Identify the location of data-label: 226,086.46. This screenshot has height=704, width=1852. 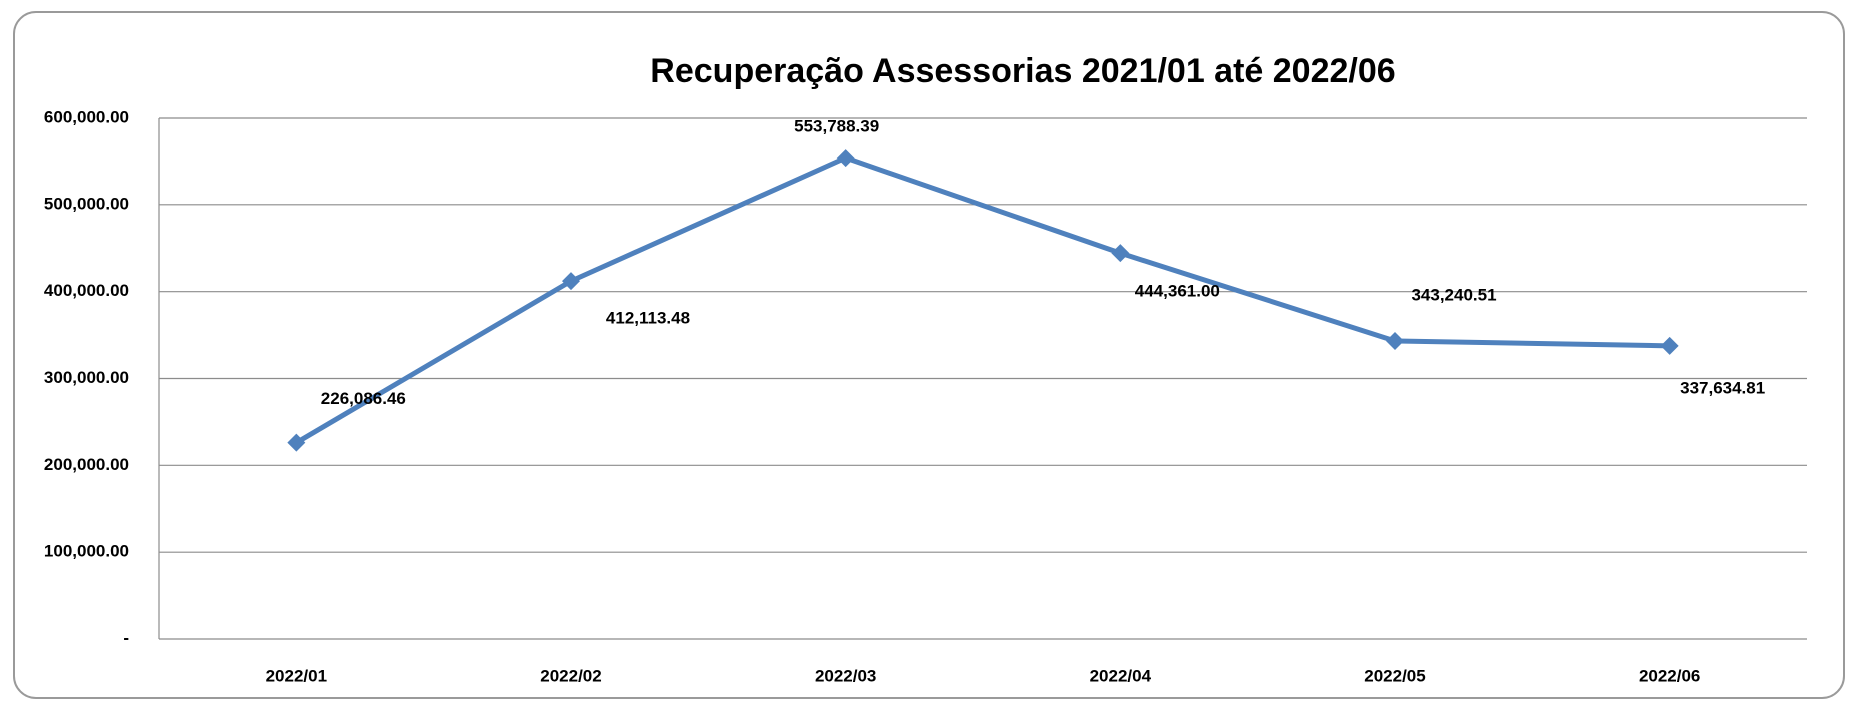
(363, 398).